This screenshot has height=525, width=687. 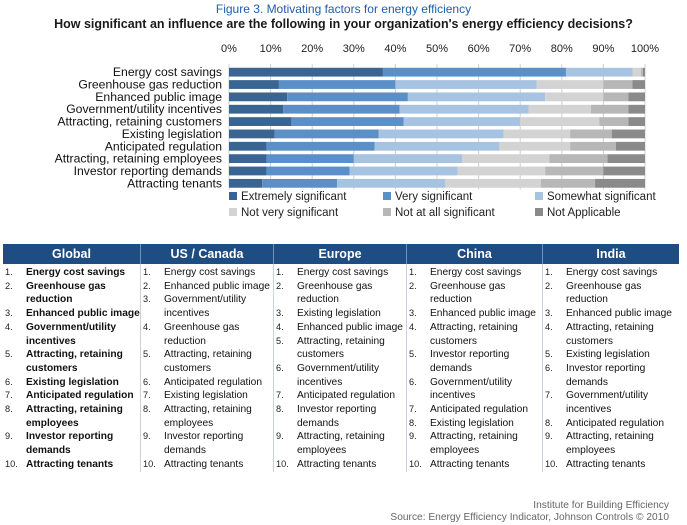 I want to click on x-tick-label: 40%, so click(x=395, y=49).